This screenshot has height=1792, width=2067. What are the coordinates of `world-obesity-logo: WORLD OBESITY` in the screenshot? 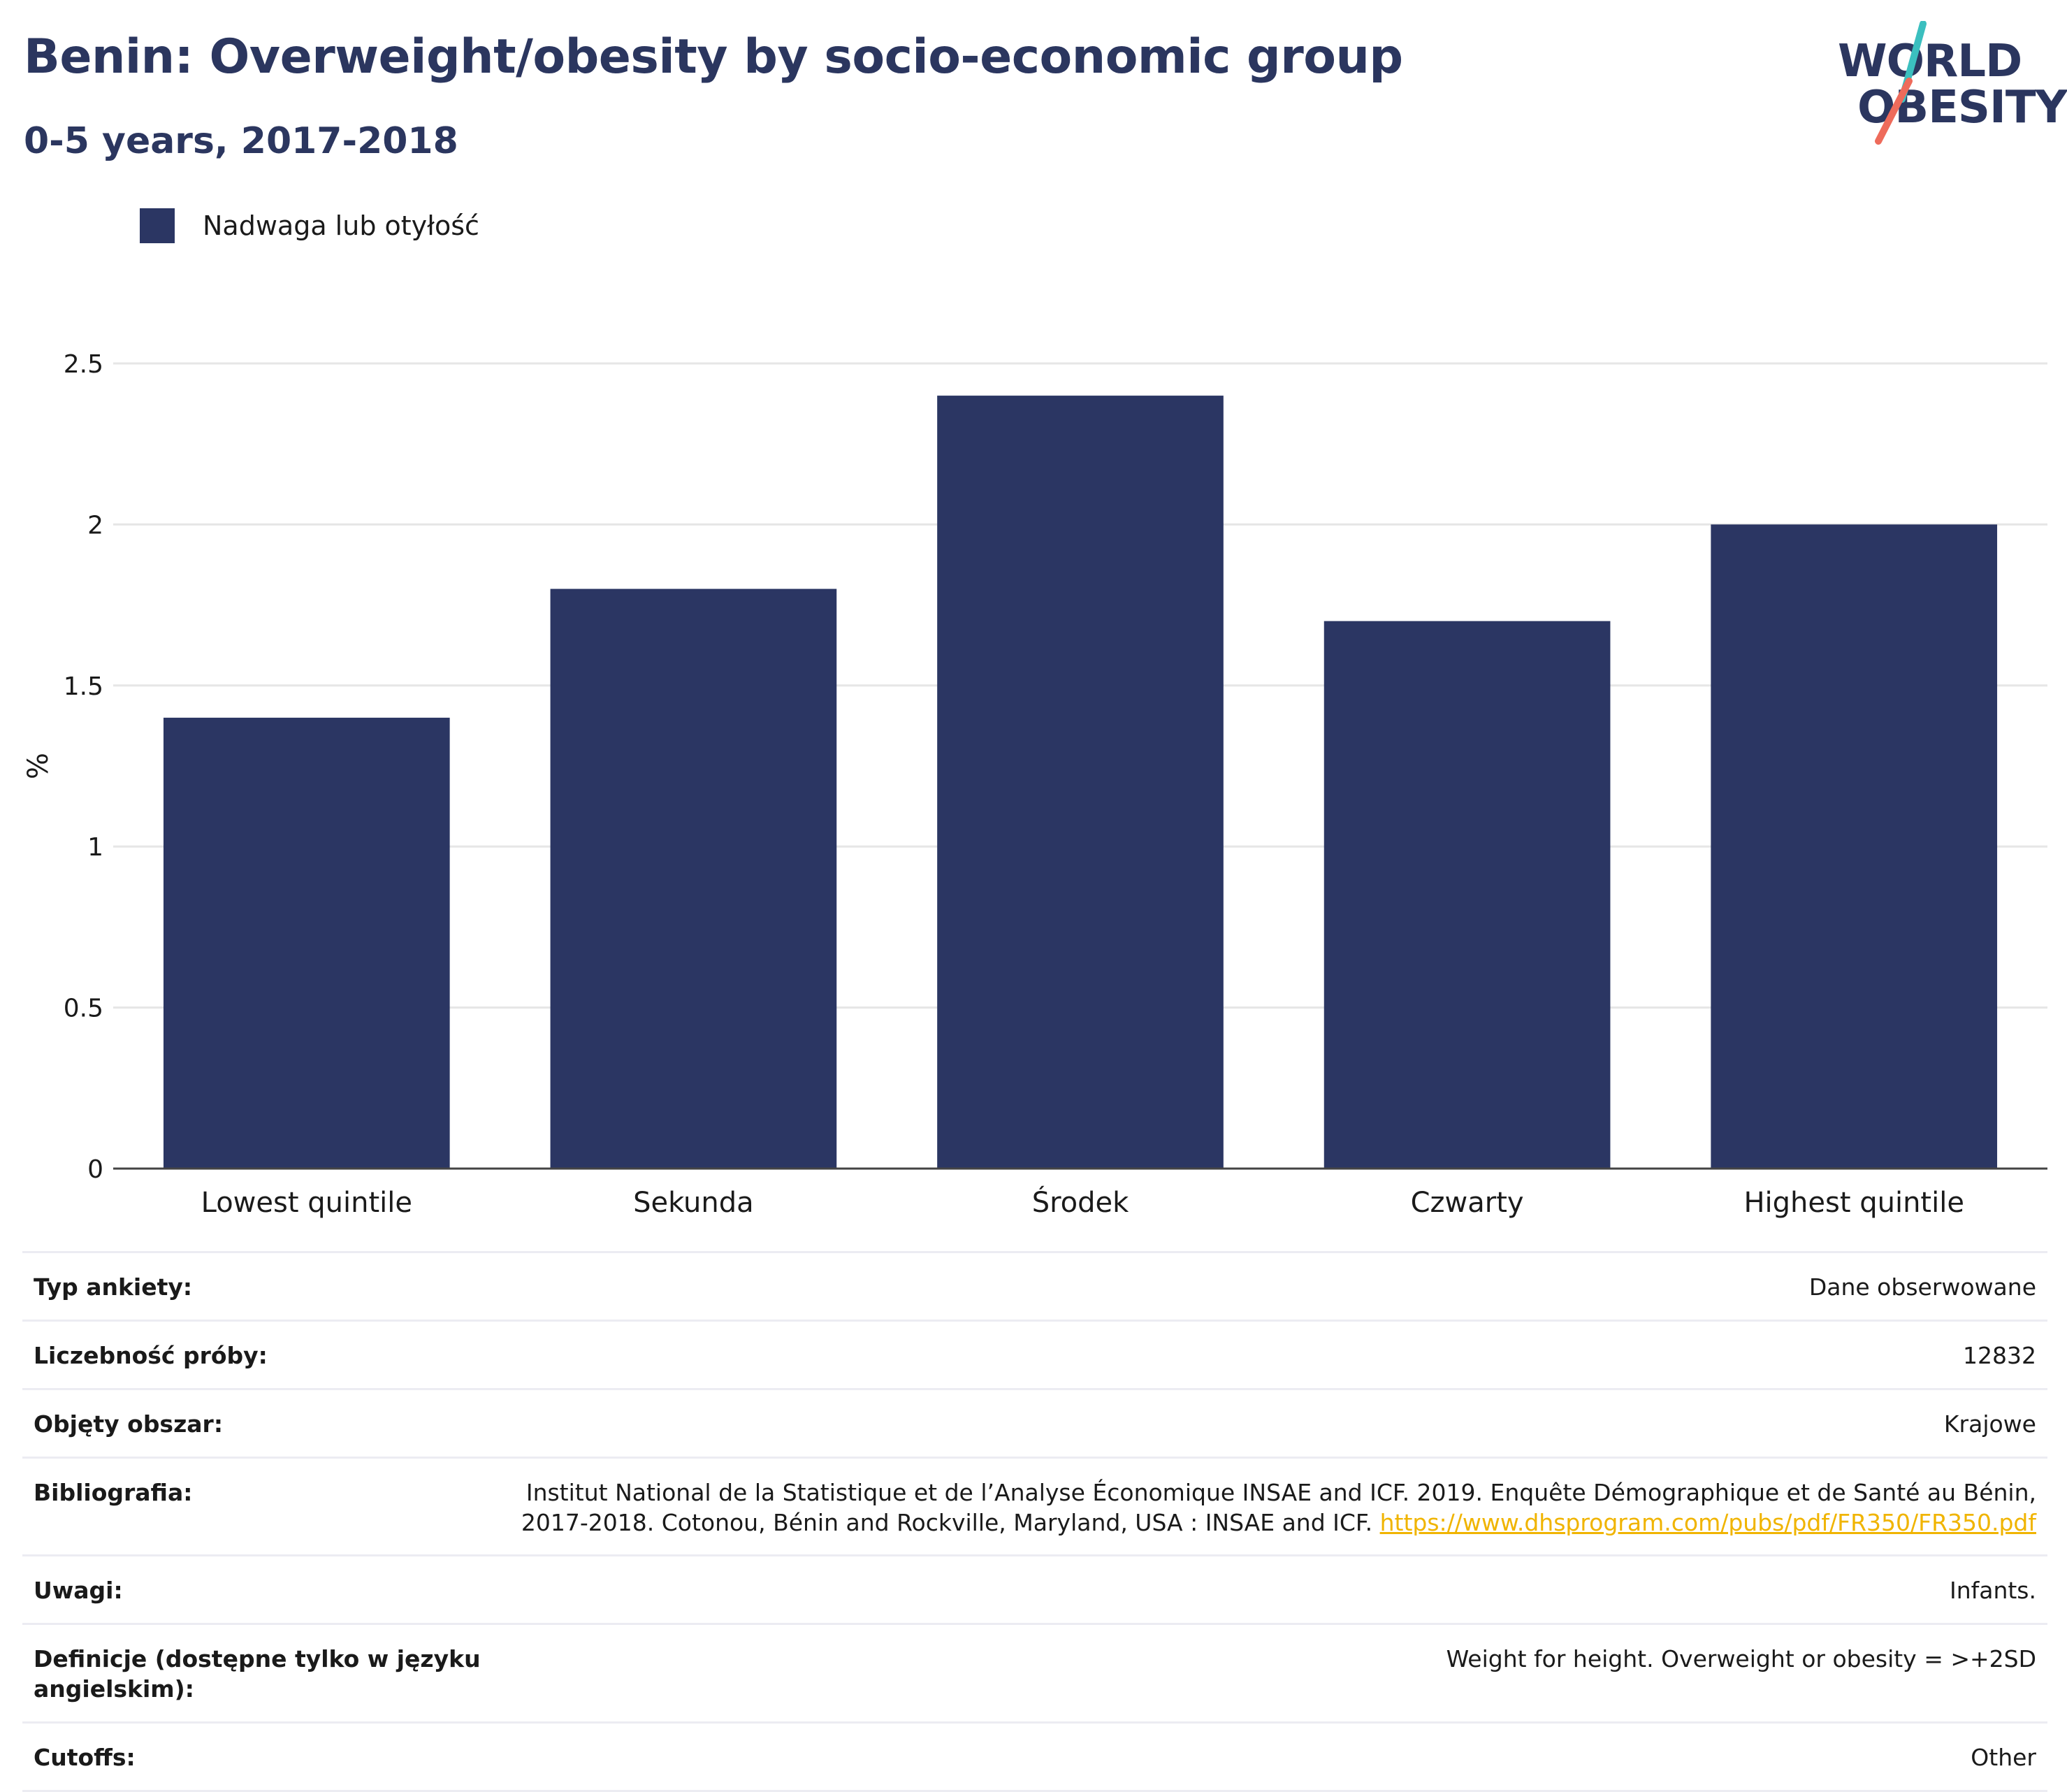 It's located at (1945, 84).